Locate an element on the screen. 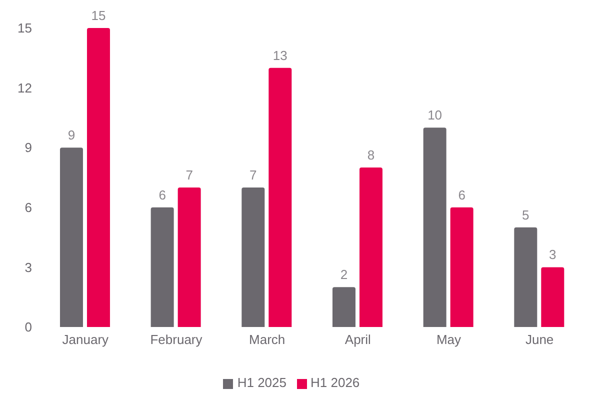 This screenshot has width=613, height=400. legend-label: H1 2025 is located at coordinates (261, 382).